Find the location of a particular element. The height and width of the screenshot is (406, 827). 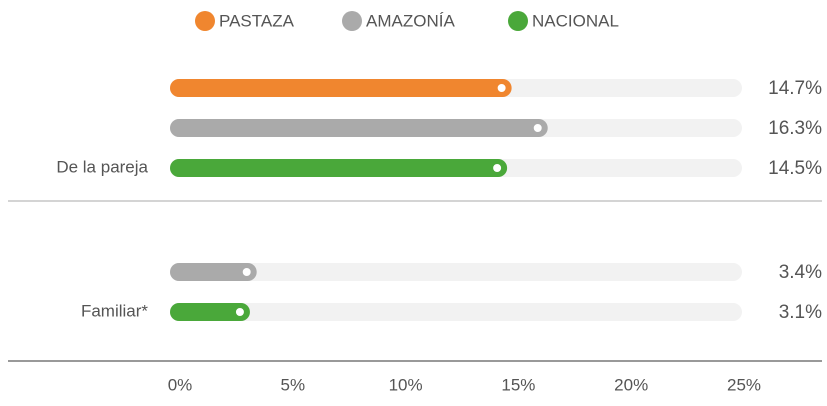

x-tick-label: 0% is located at coordinates (180, 384).